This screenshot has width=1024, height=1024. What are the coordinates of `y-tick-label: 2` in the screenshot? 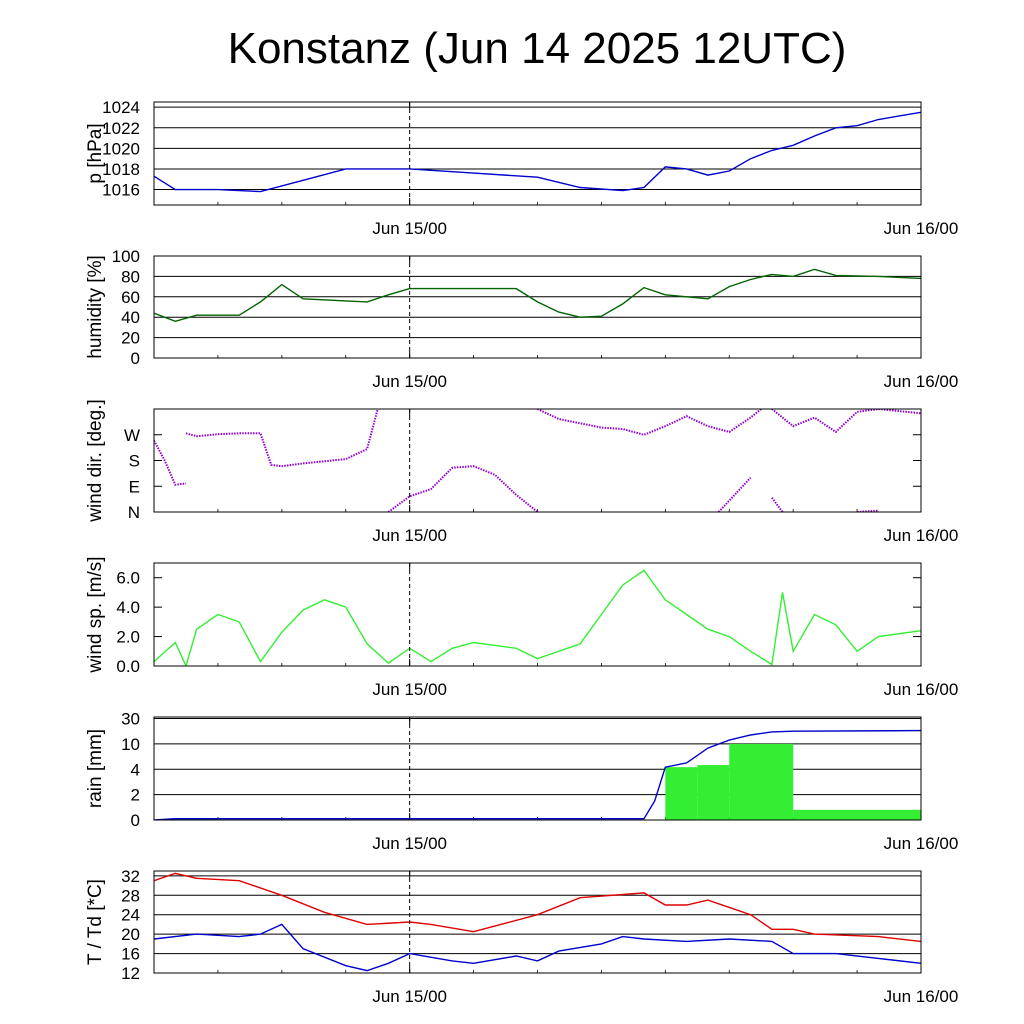 It's located at (135, 795).